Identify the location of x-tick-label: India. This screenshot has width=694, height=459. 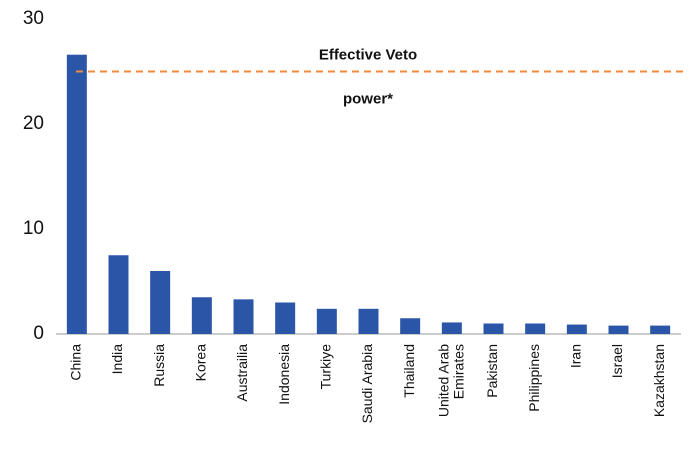
(117, 359).